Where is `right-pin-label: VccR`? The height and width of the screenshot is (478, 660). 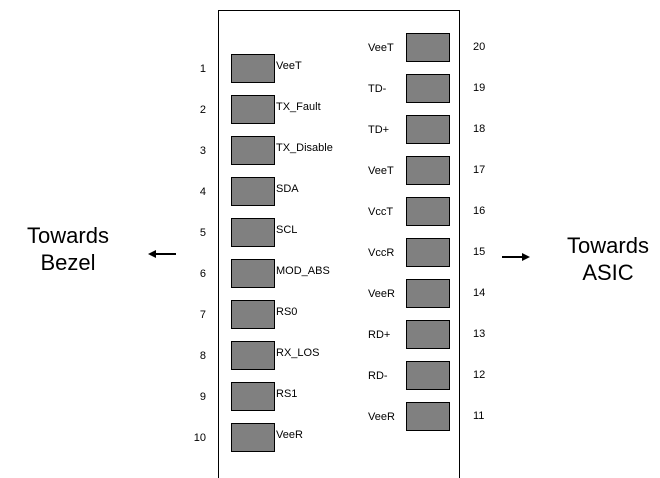 right-pin-label: VccR is located at coordinates (381, 253).